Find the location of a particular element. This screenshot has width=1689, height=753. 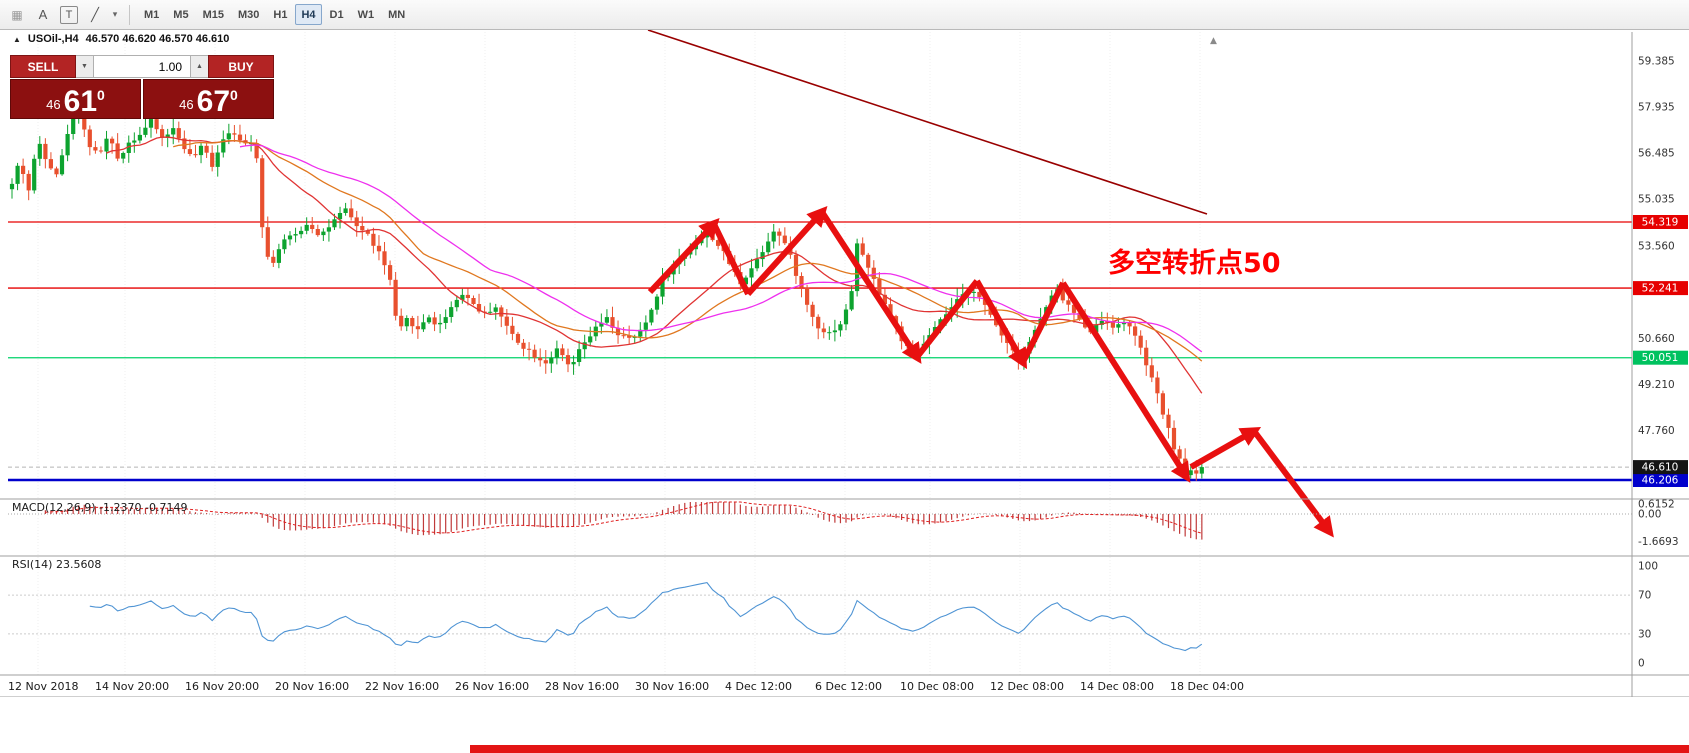

svg-text: 18 Dec 04:00 is located at coordinates (1207, 686).